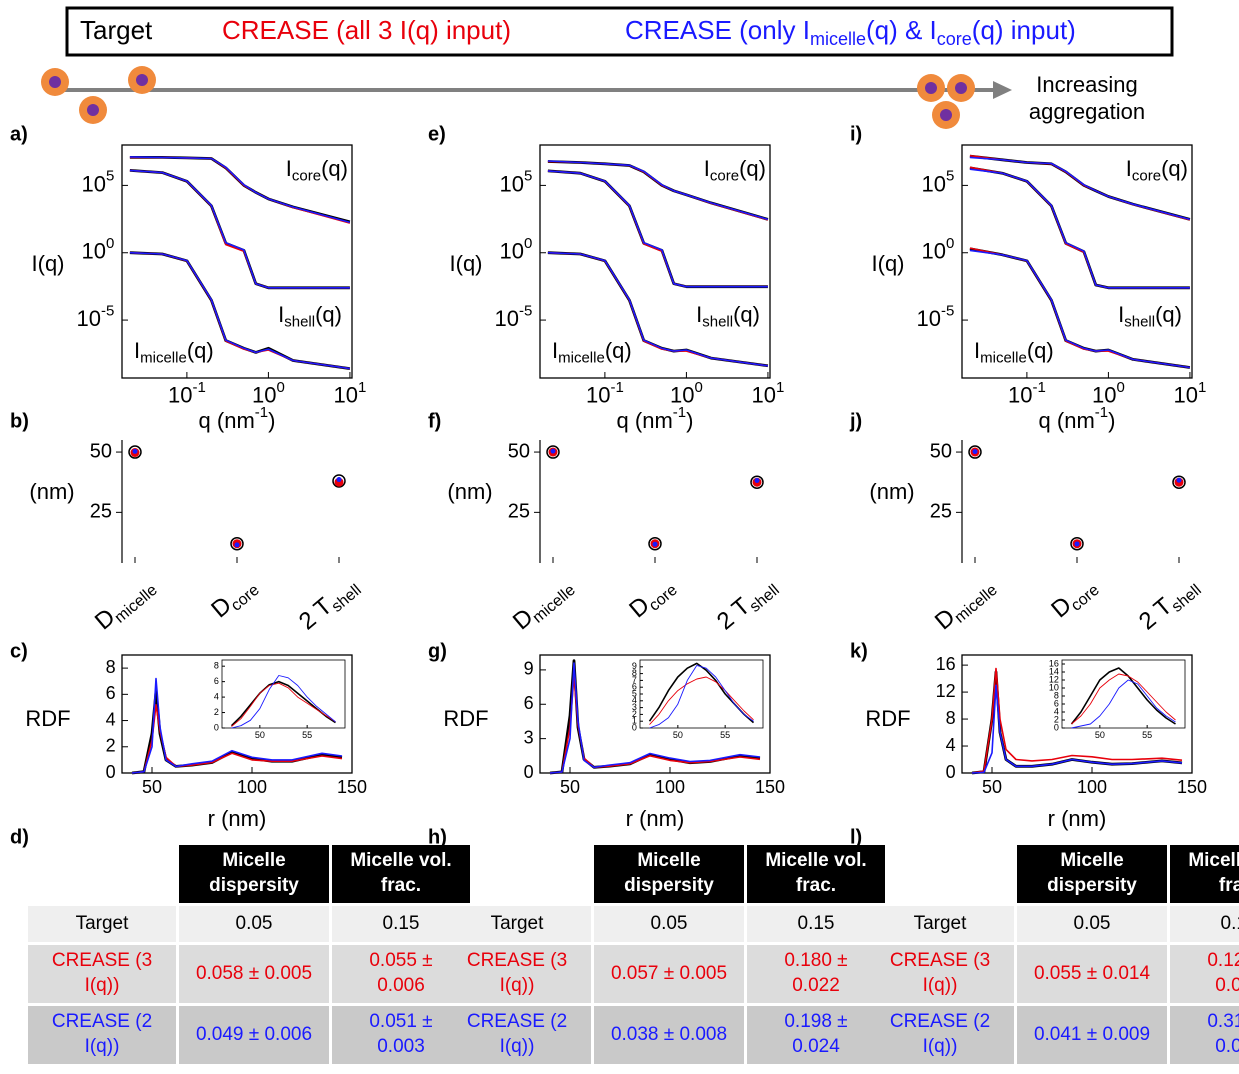  I want to click on text-part: I, so click(1129, 168).